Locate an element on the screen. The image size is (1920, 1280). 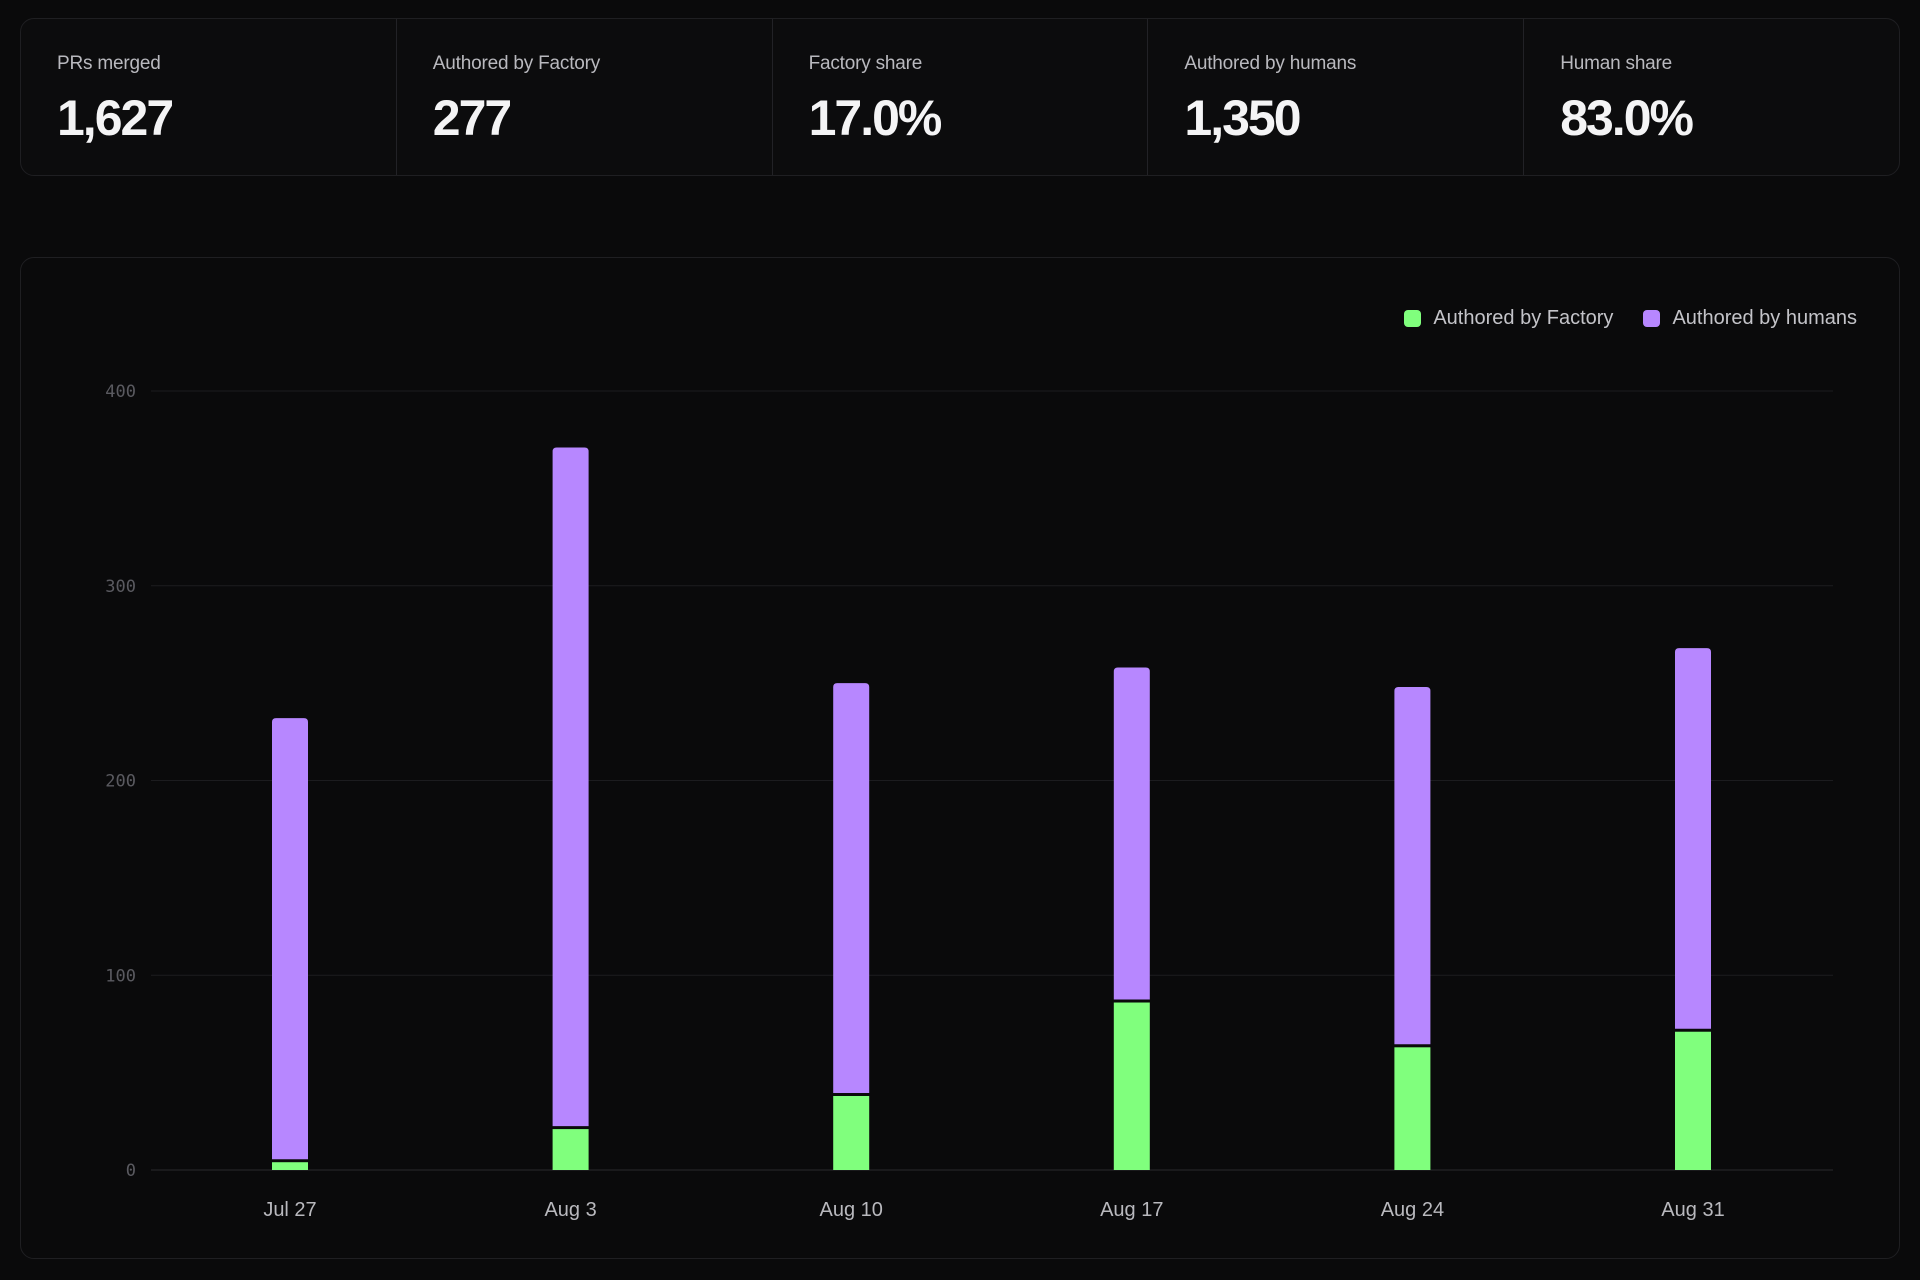
stat-label: Factory share is located at coordinates (865, 63).